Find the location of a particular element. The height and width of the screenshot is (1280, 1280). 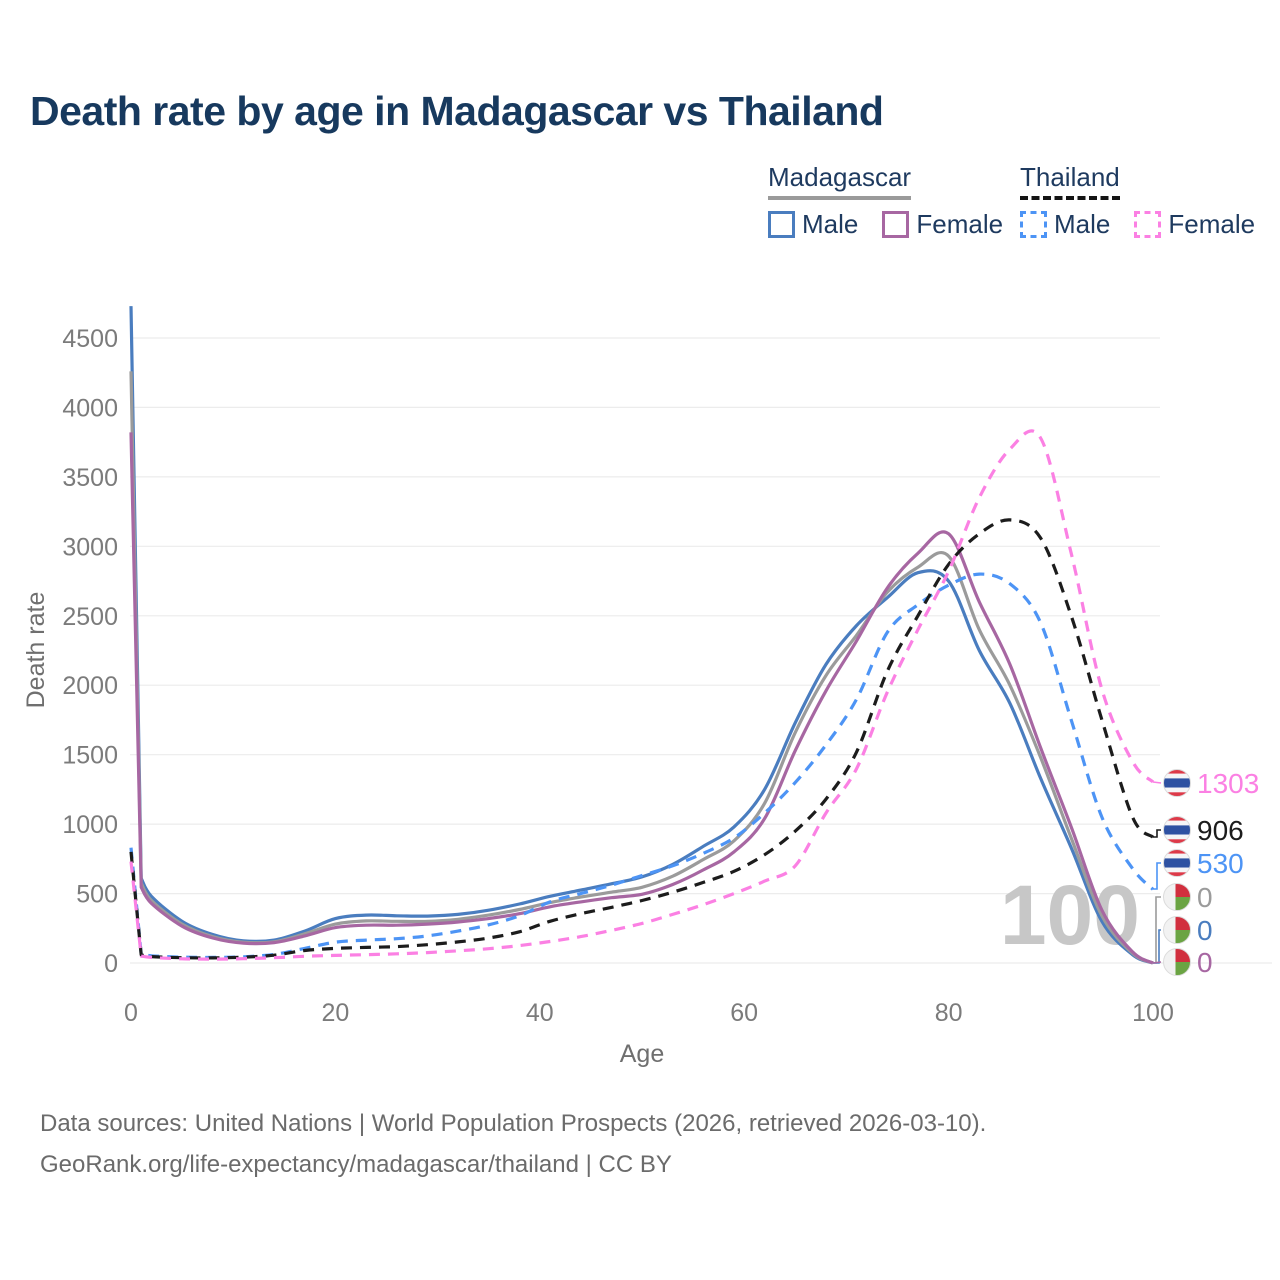

y-tick-label: 1000 is located at coordinates (90, 825).